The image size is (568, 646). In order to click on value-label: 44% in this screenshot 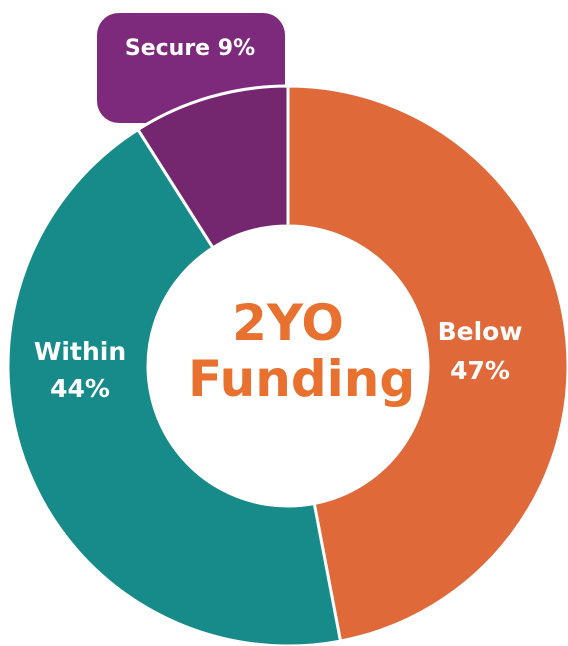, I will do `click(80, 388)`.